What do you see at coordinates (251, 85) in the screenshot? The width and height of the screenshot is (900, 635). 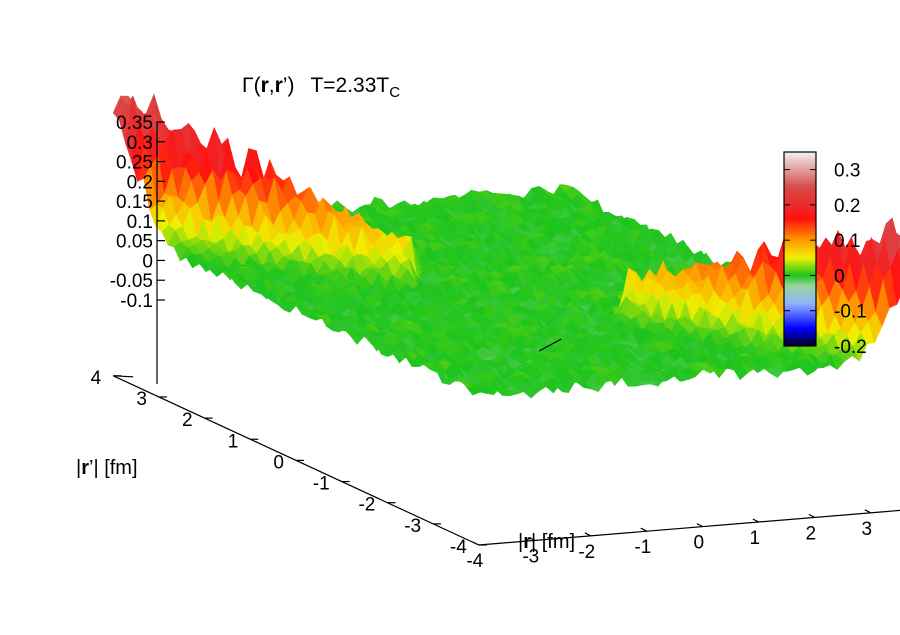 I see `title-func: Γ(` at bounding box center [251, 85].